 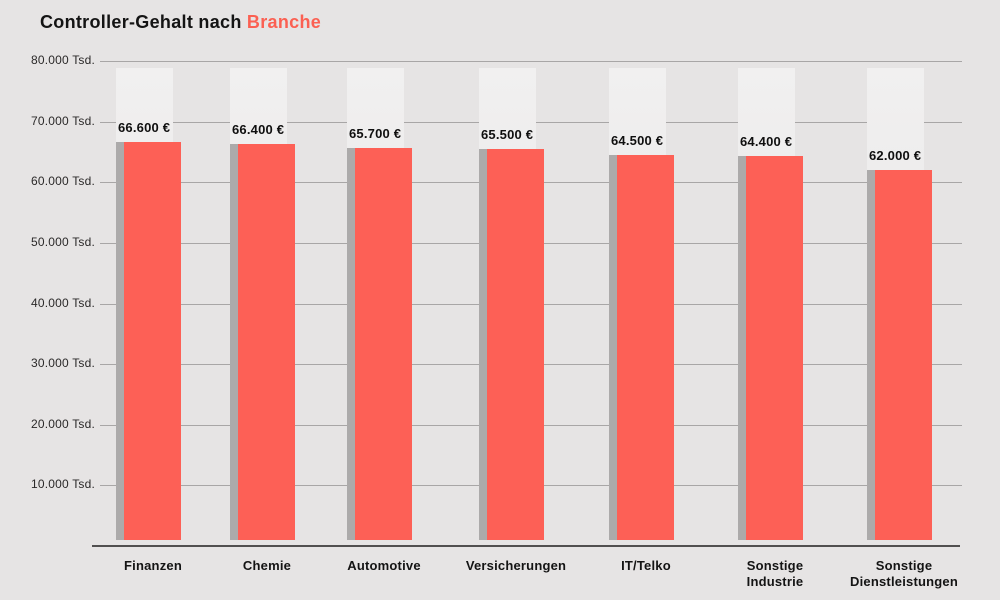 What do you see at coordinates (895, 155) in the screenshot?
I see `bar-value-label: 62.000 €` at bounding box center [895, 155].